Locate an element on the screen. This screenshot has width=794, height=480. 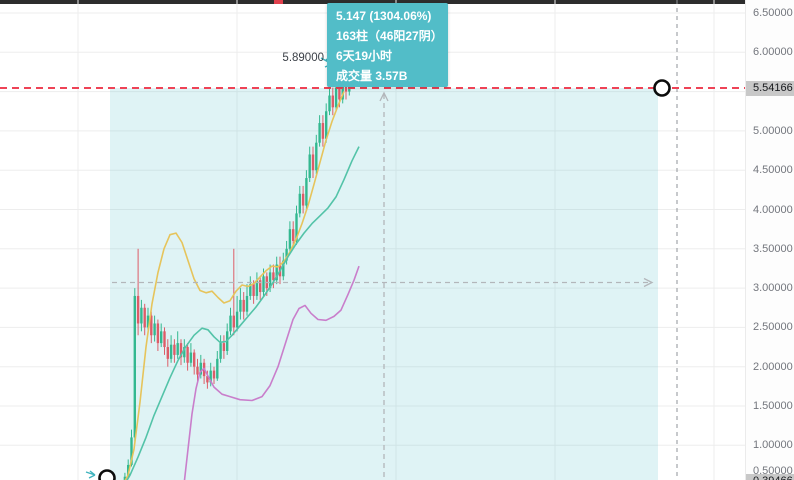
axis-tick-label: 2.50000 is located at coordinates (773, 327).